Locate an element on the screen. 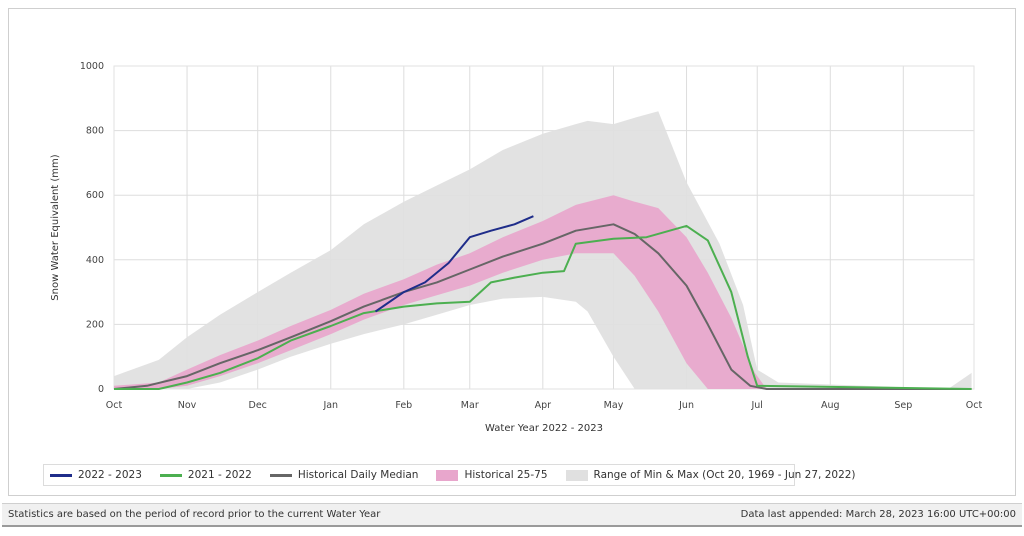  y-tick-label: 200 is located at coordinates (95, 324).